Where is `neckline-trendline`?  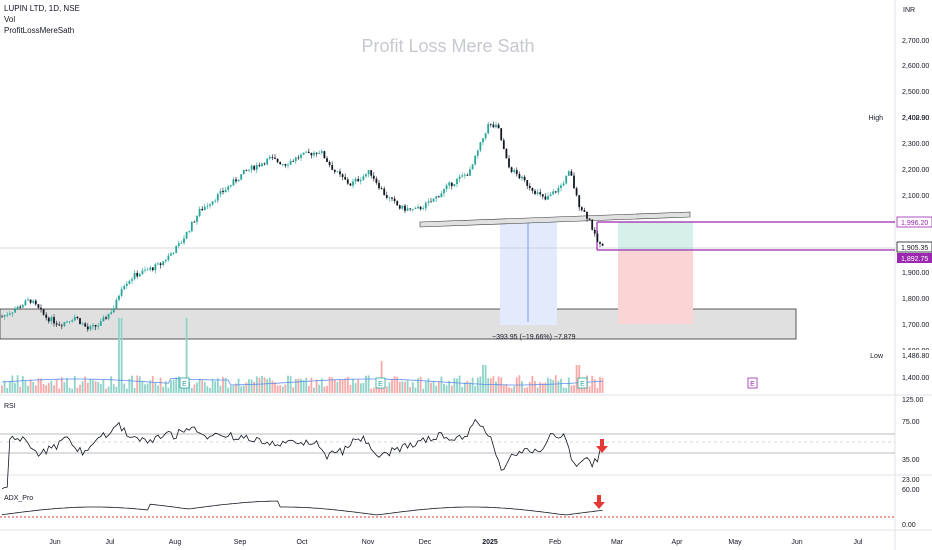
neckline-trendline is located at coordinates (555, 219).